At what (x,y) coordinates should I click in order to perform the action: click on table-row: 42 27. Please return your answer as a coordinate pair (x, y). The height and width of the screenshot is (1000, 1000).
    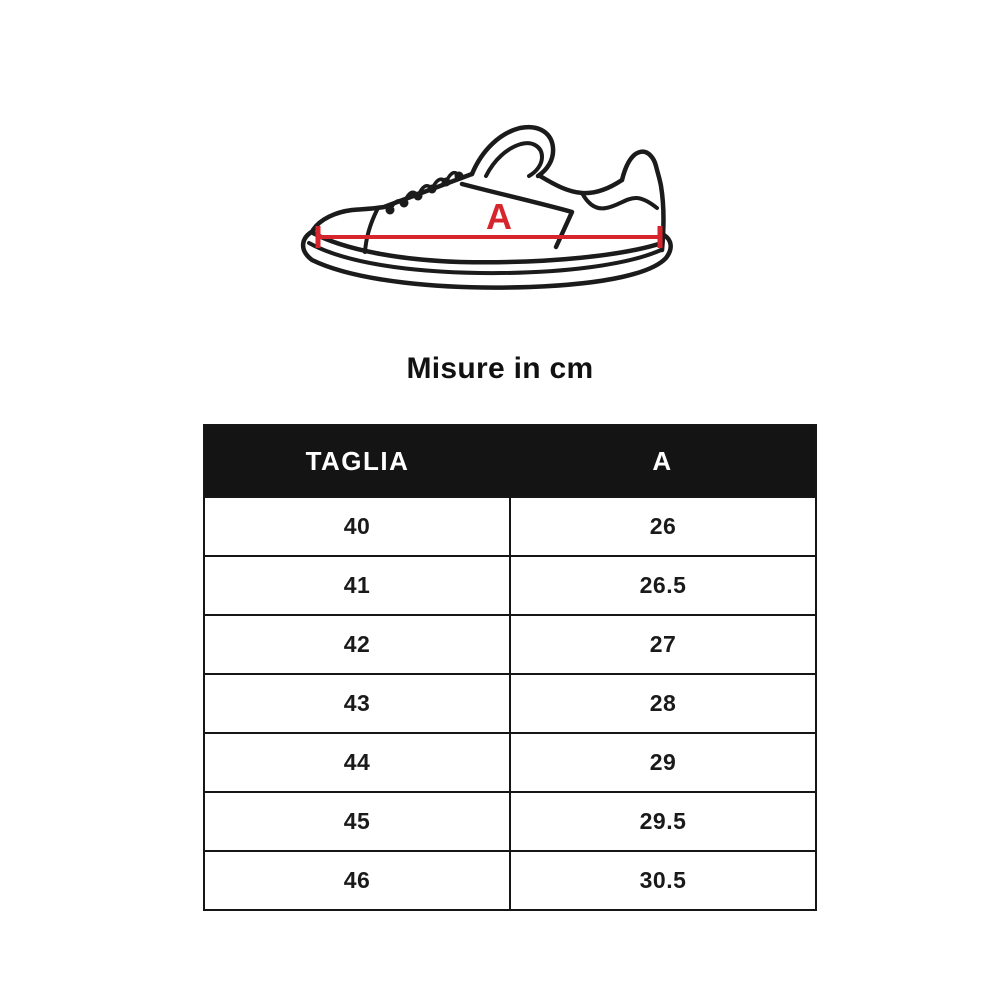
    Looking at the image, I should click on (510, 643).